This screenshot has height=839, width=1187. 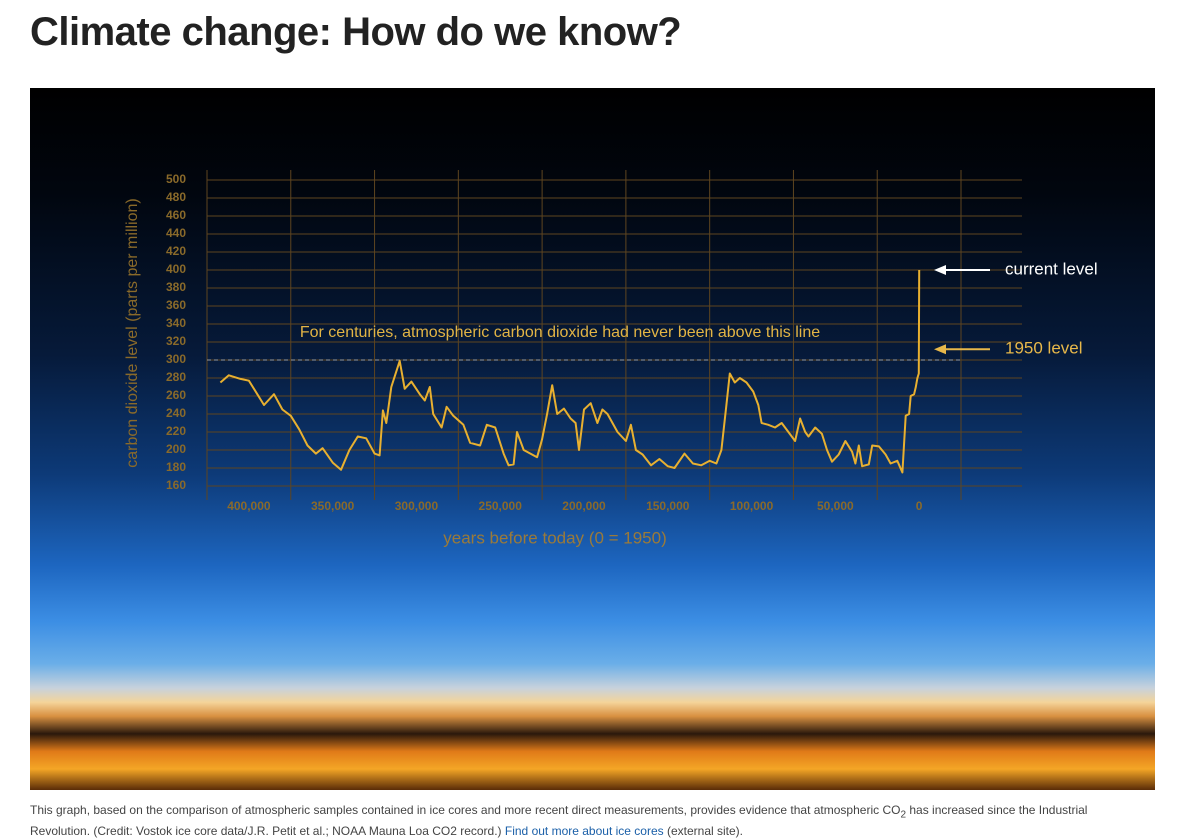 What do you see at coordinates (176, 467) in the screenshot?
I see `y-tick-label: 180` at bounding box center [176, 467].